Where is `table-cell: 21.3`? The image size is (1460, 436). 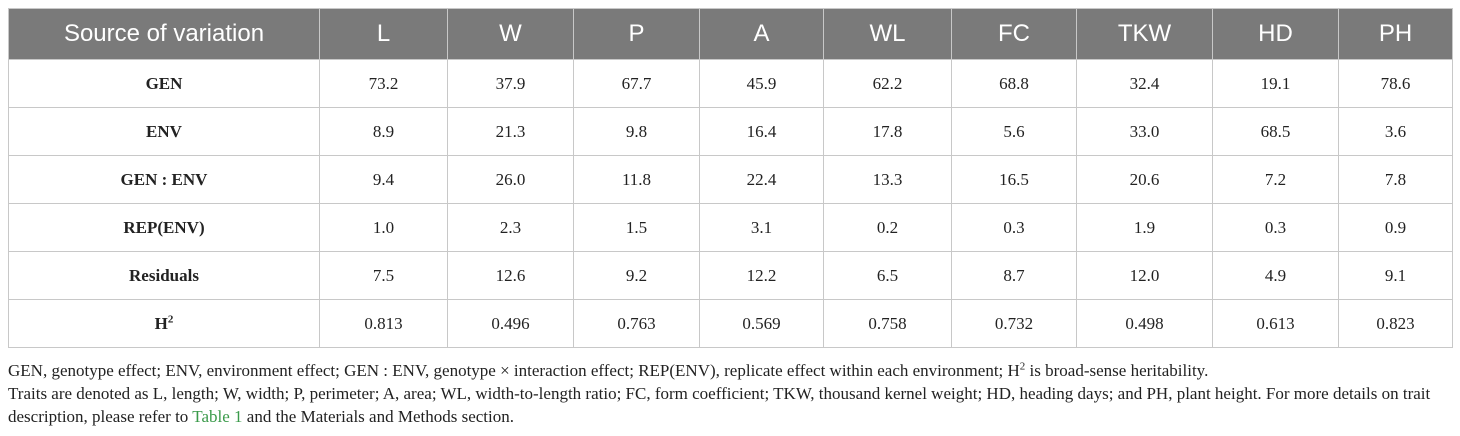 table-cell: 21.3 is located at coordinates (510, 131).